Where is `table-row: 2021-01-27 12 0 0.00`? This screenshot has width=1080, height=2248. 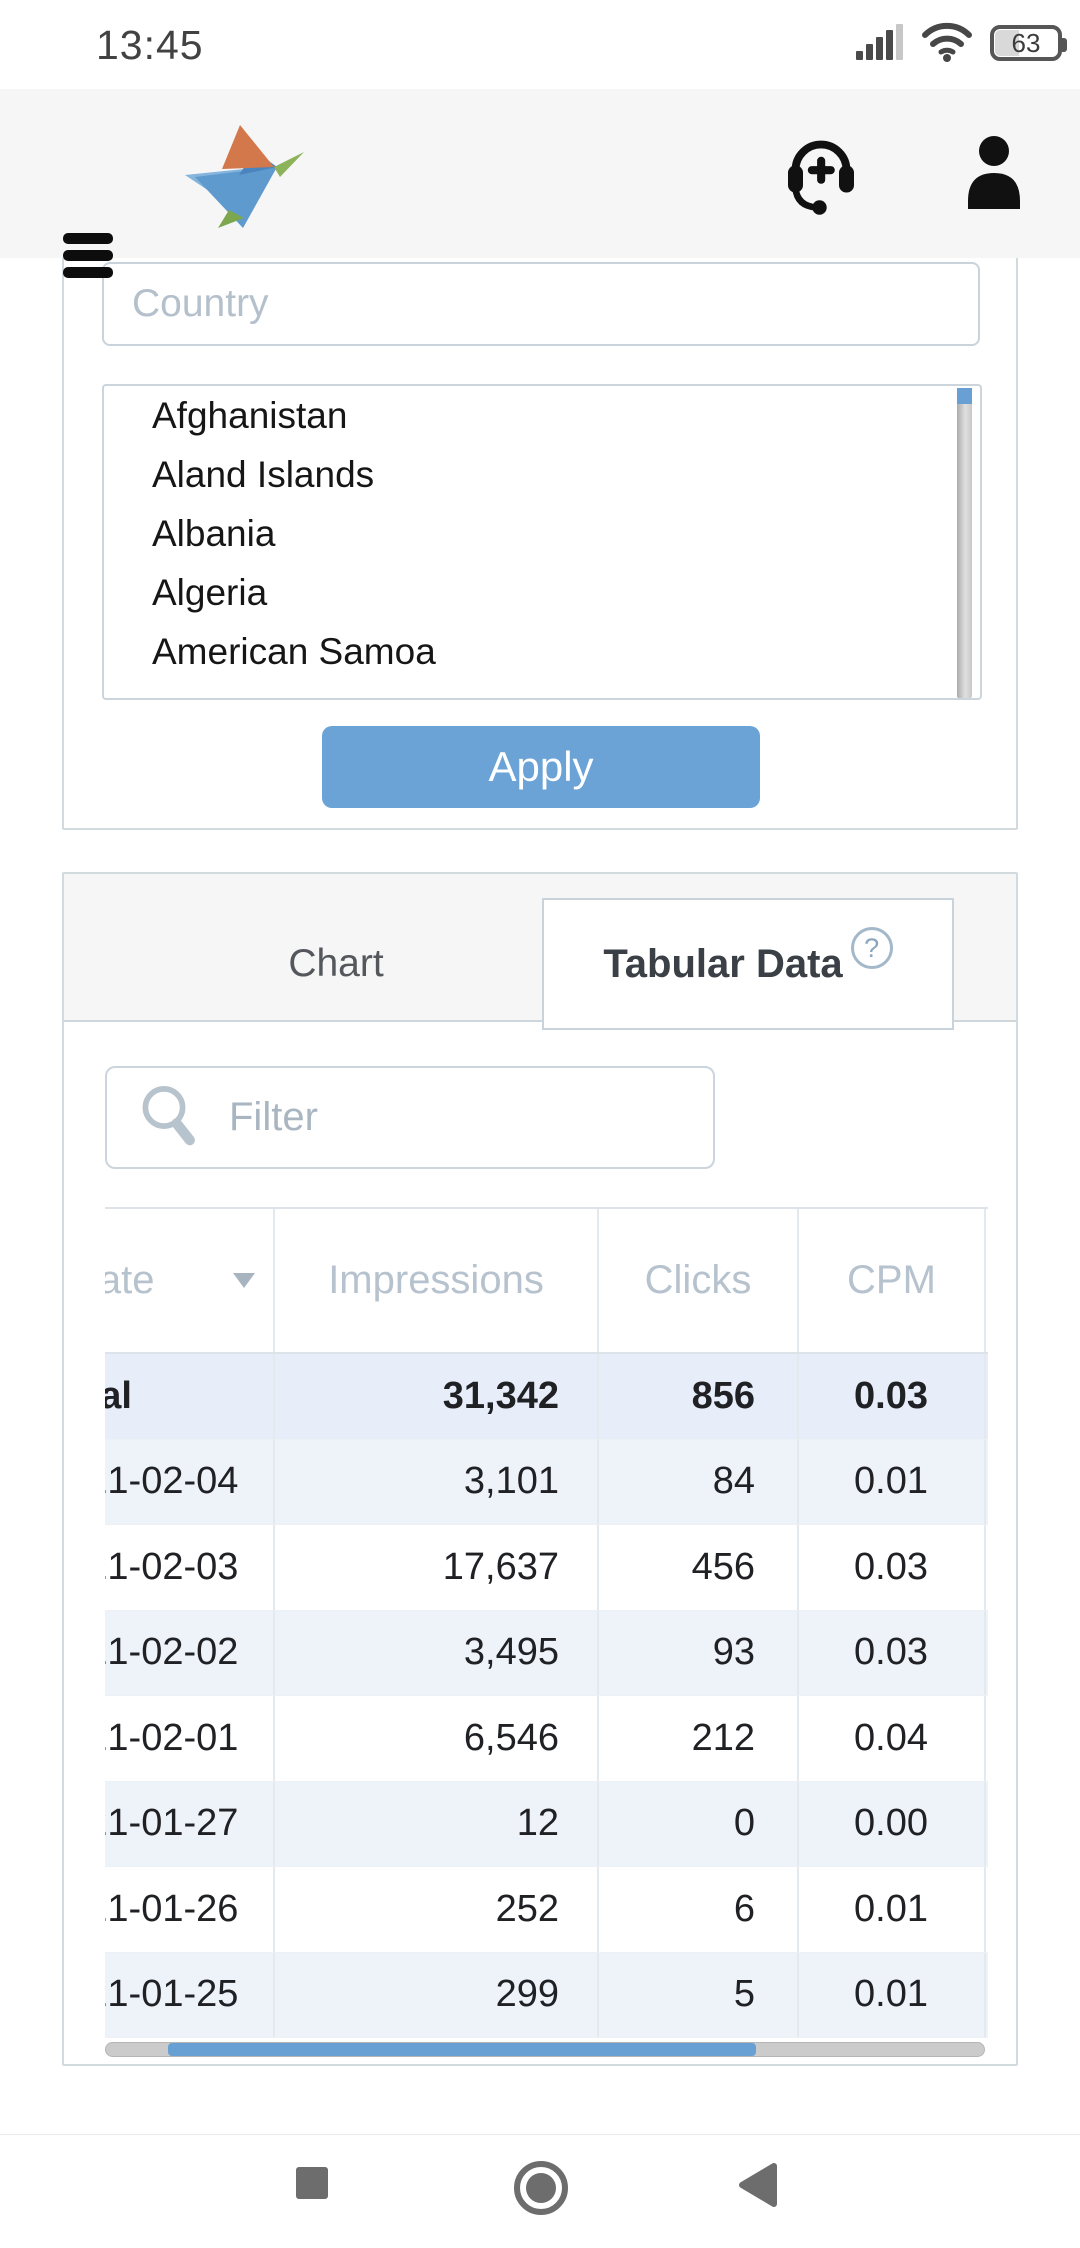 table-row: 2021-01-27 12 0 0.00 is located at coordinates (546, 1824).